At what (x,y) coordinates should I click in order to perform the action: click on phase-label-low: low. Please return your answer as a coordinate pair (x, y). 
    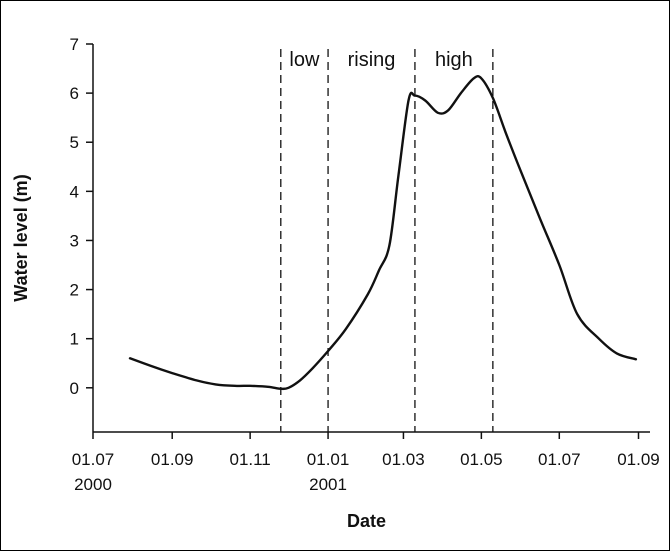
    Looking at the image, I should click on (304, 60).